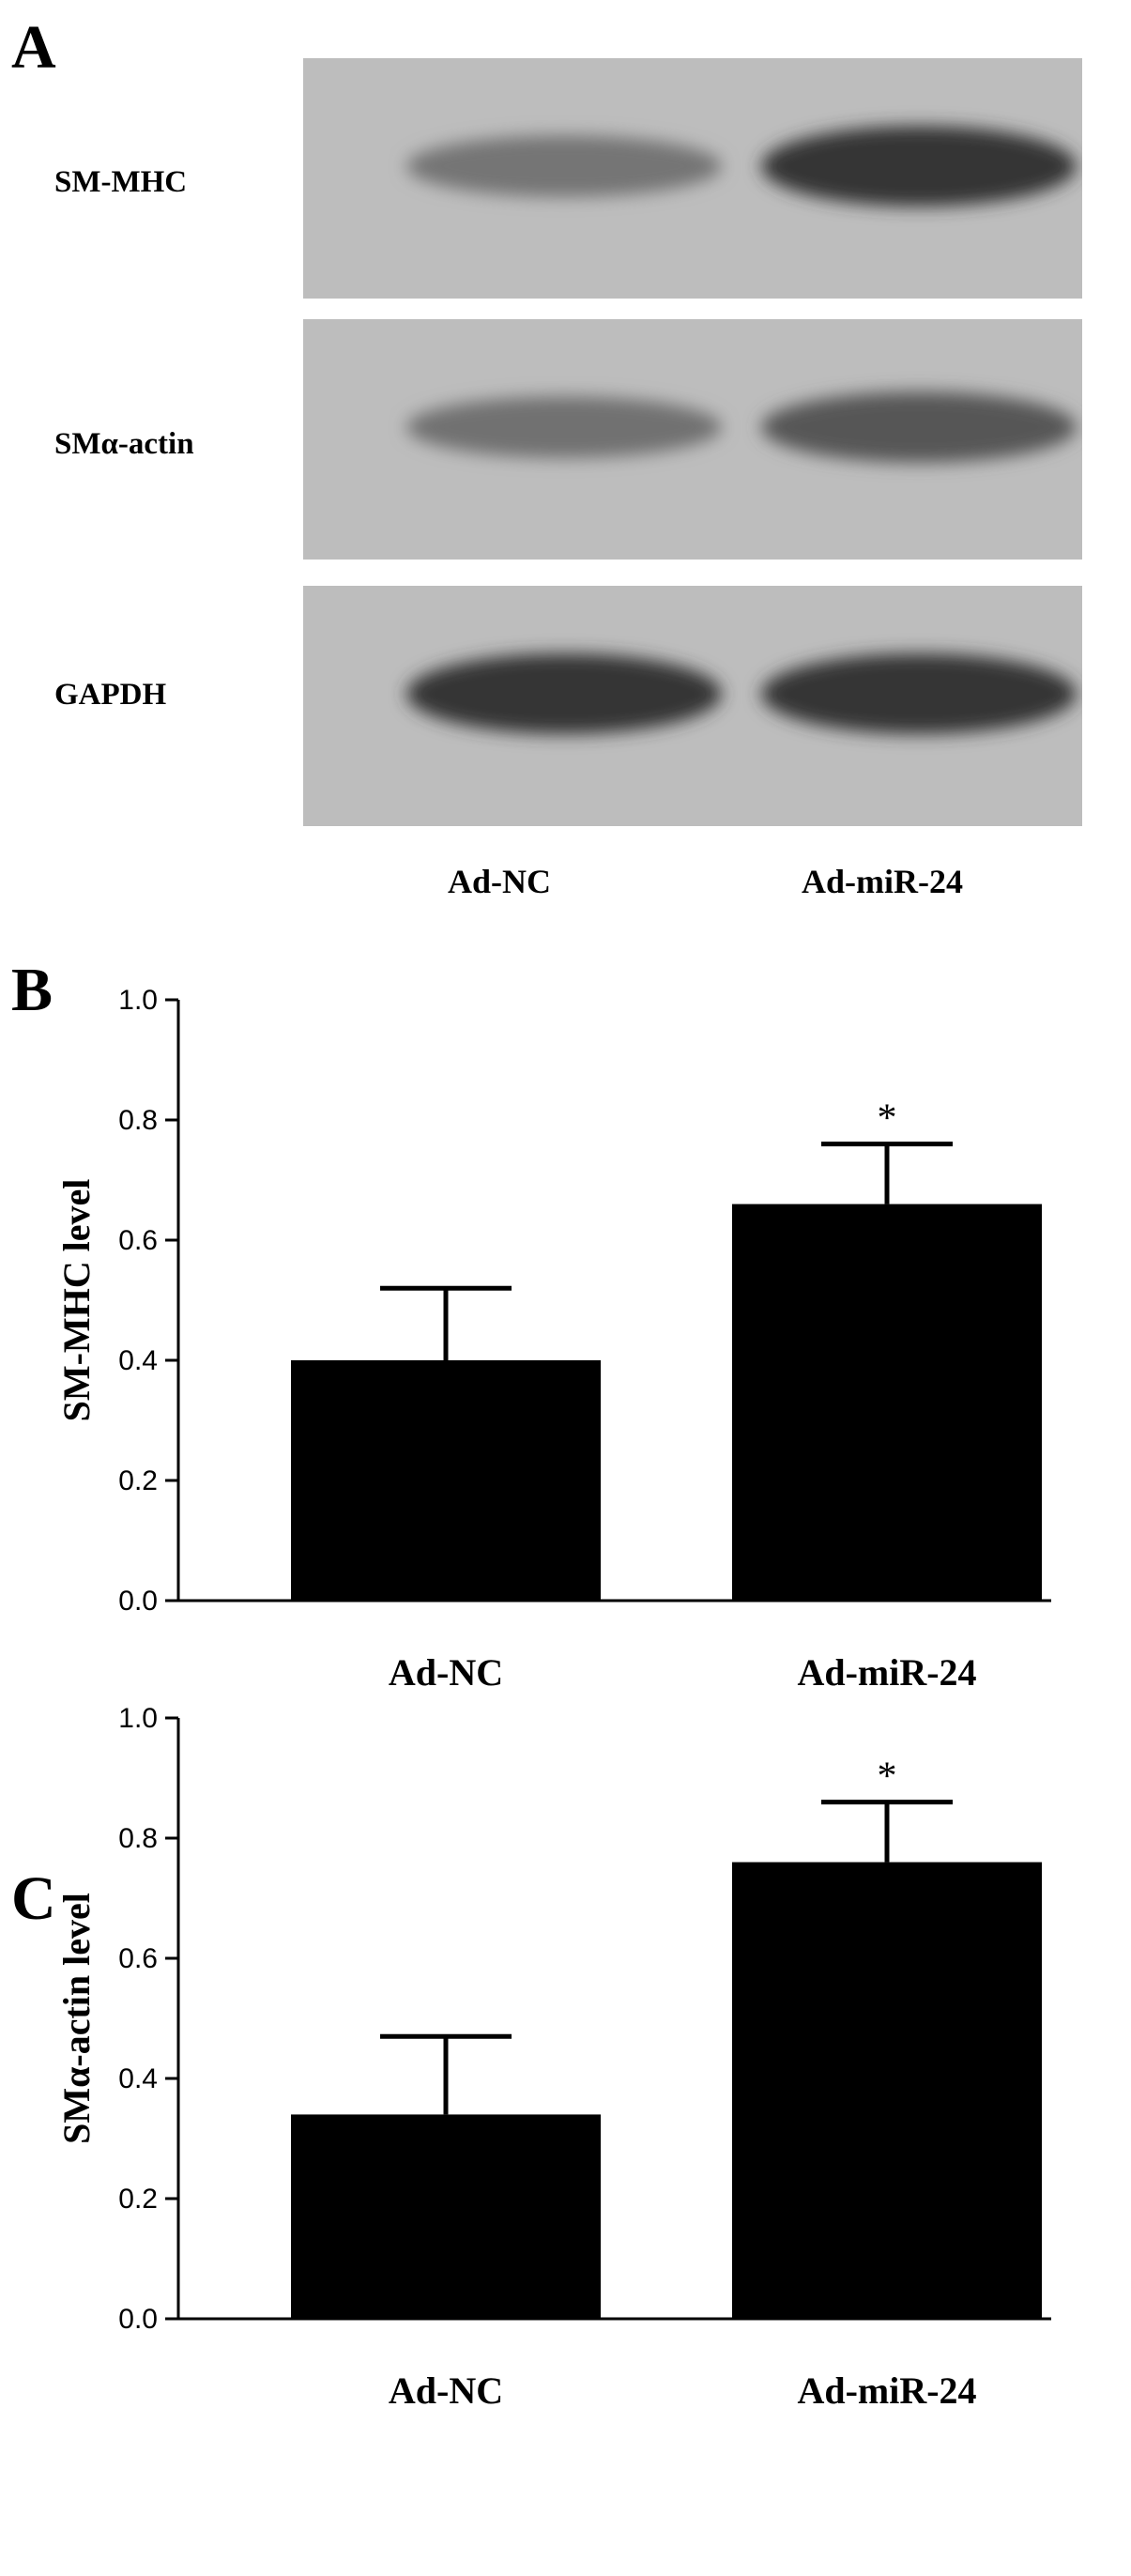 This screenshot has width=1131, height=2576. I want to click on y-axis-label: SM-MHC level, so click(76, 1301).